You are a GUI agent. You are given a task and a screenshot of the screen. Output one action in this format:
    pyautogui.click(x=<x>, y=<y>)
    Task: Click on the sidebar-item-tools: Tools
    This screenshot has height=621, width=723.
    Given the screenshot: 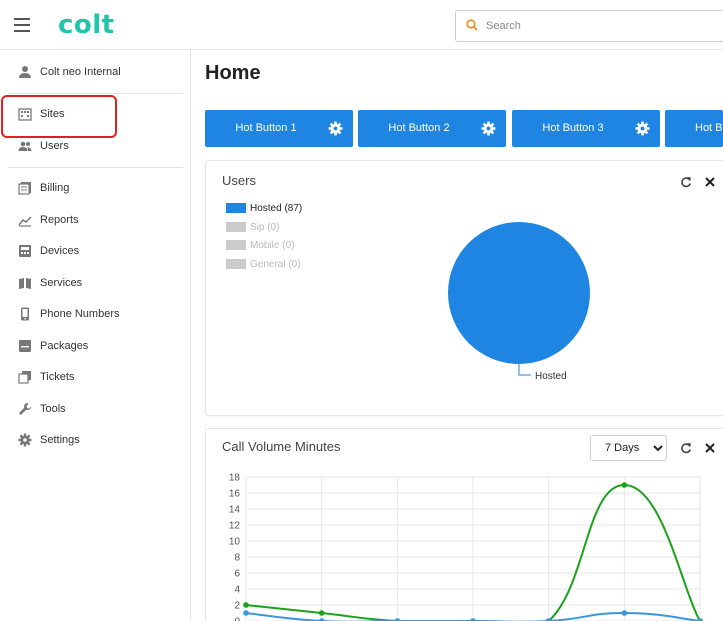 What is the action you would take?
    pyautogui.click(x=42, y=409)
    